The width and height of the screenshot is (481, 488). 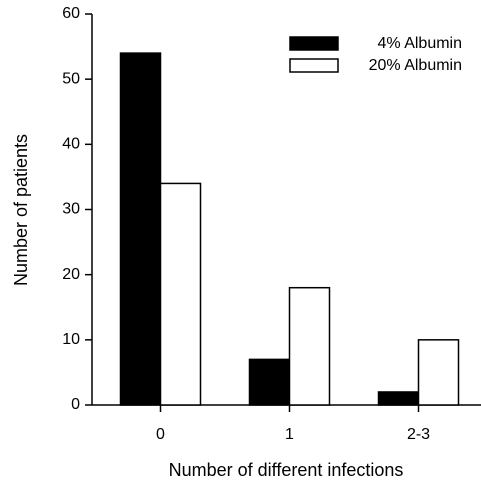 What do you see at coordinates (71, 209) in the screenshot?
I see `y-tick-label: 30` at bounding box center [71, 209].